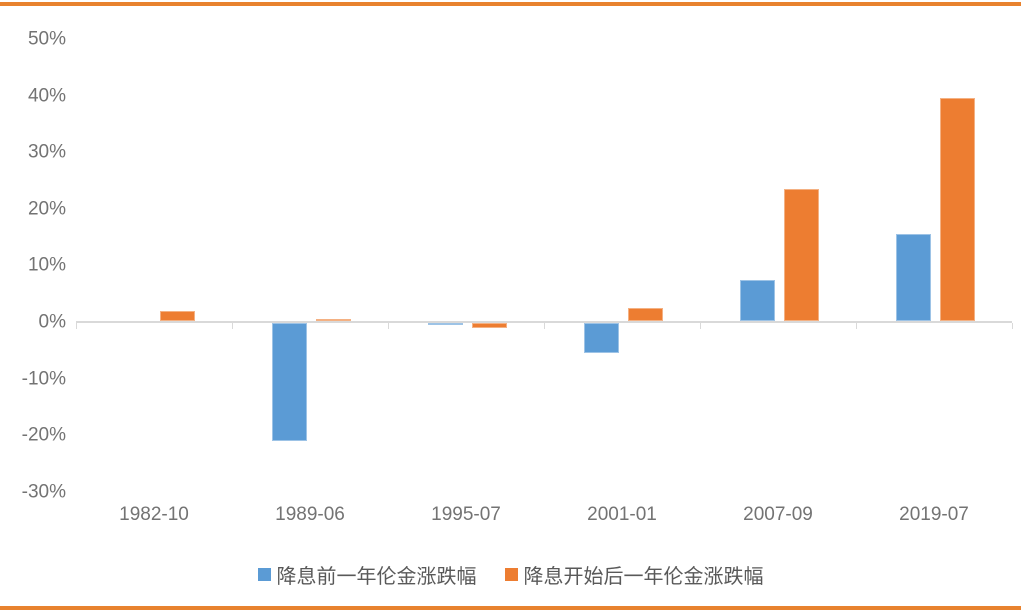 Image resolution: width=1021 pixels, height=612 pixels. I want to click on y-axis-tick-label: -20%, so click(43, 435).